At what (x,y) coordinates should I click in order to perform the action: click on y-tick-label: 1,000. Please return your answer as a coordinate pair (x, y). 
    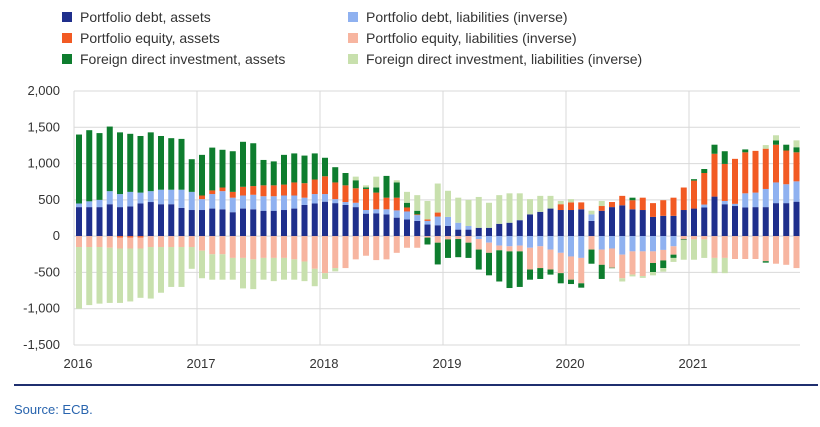
    Looking at the image, I should click on (43, 163).